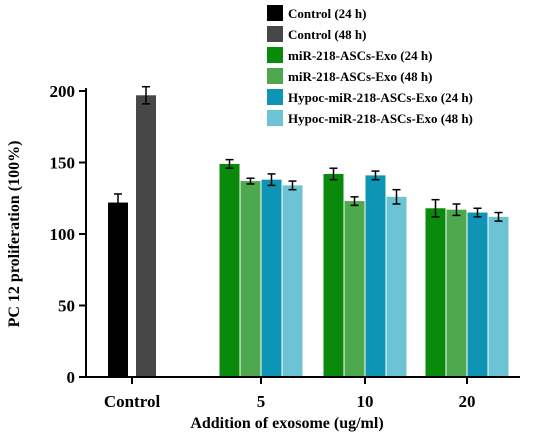 Image resolution: width=533 pixels, height=435 pixels. Describe the element at coordinates (380, 118) in the screenshot. I see `legend-label: Hypoc-miR-218-ASCs-Exo (48 h)` at that location.